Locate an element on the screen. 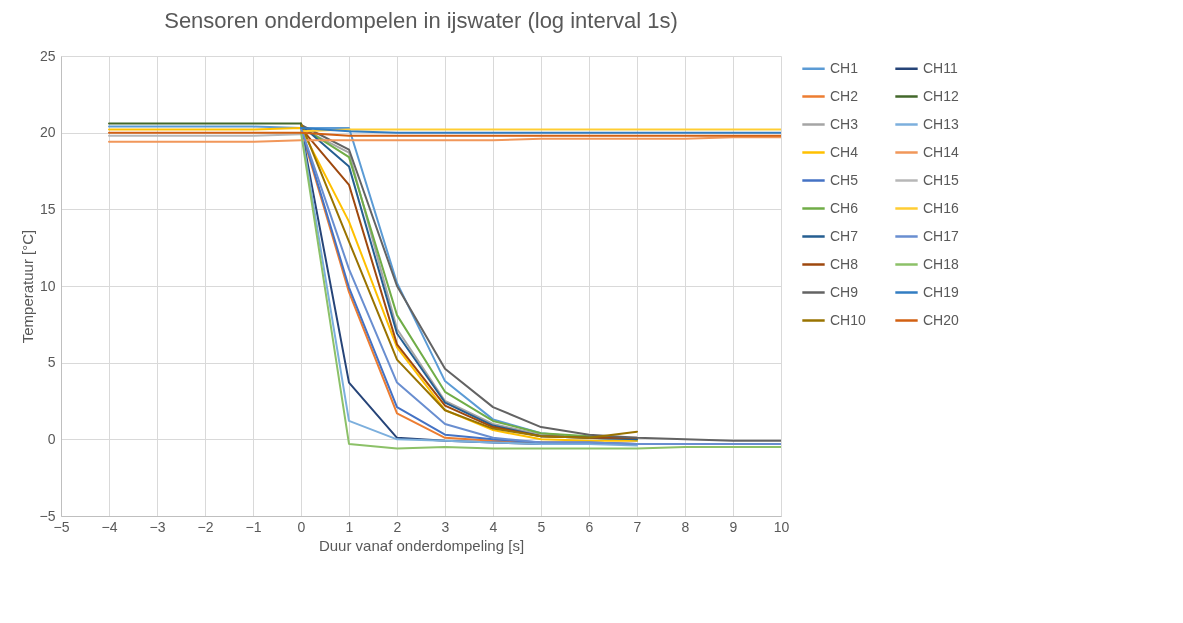 The height and width of the screenshot is (623, 1183). legend-label: CH8 is located at coordinates (844, 263).